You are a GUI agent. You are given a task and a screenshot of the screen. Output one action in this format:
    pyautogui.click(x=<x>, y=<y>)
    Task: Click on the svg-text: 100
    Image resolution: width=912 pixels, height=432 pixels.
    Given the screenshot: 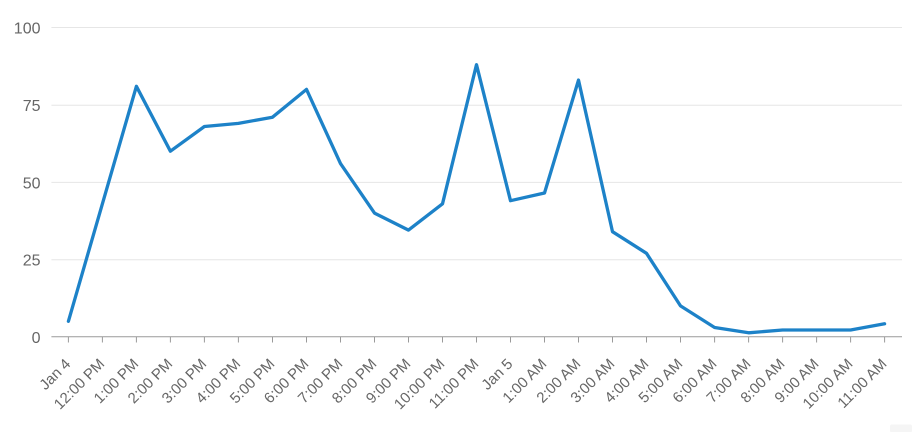 What is the action you would take?
    pyautogui.click(x=27, y=29)
    